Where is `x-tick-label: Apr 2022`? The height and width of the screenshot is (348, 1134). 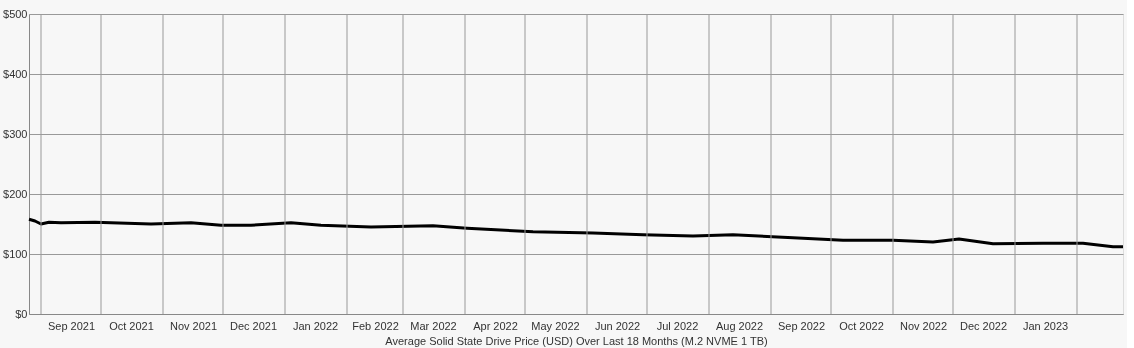 x-tick-label: Apr 2022 is located at coordinates (495, 325).